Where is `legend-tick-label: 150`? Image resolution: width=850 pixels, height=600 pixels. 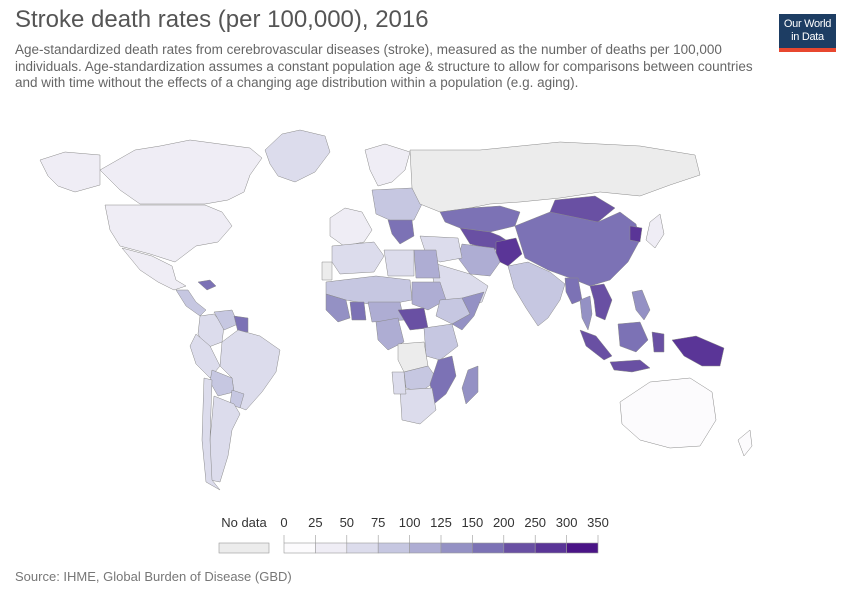
legend-tick-label: 150 is located at coordinates (473, 522).